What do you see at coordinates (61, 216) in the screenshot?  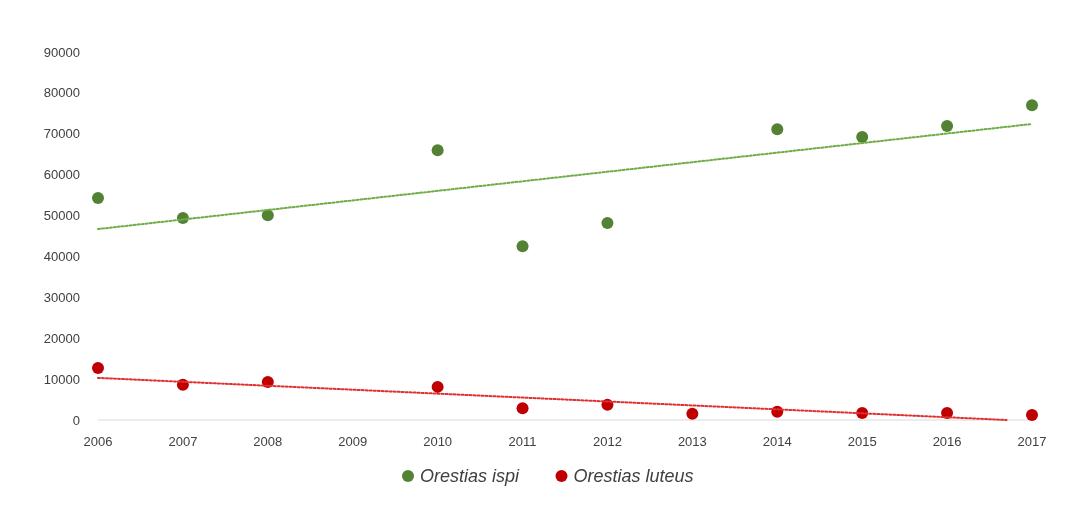 I see `y-tick-label: 50000` at bounding box center [61, 216].